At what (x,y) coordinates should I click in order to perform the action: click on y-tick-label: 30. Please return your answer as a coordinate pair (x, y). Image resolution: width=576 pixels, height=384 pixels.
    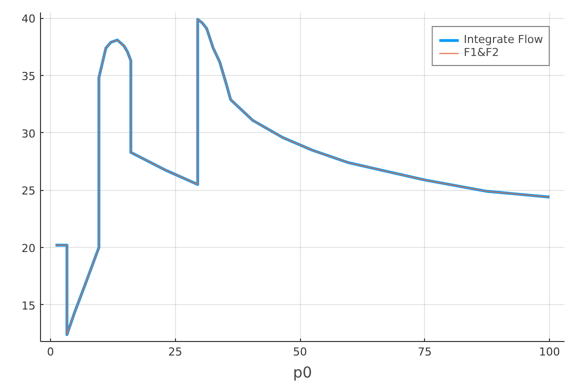
    Looking at the image, I should click on (29, 133).